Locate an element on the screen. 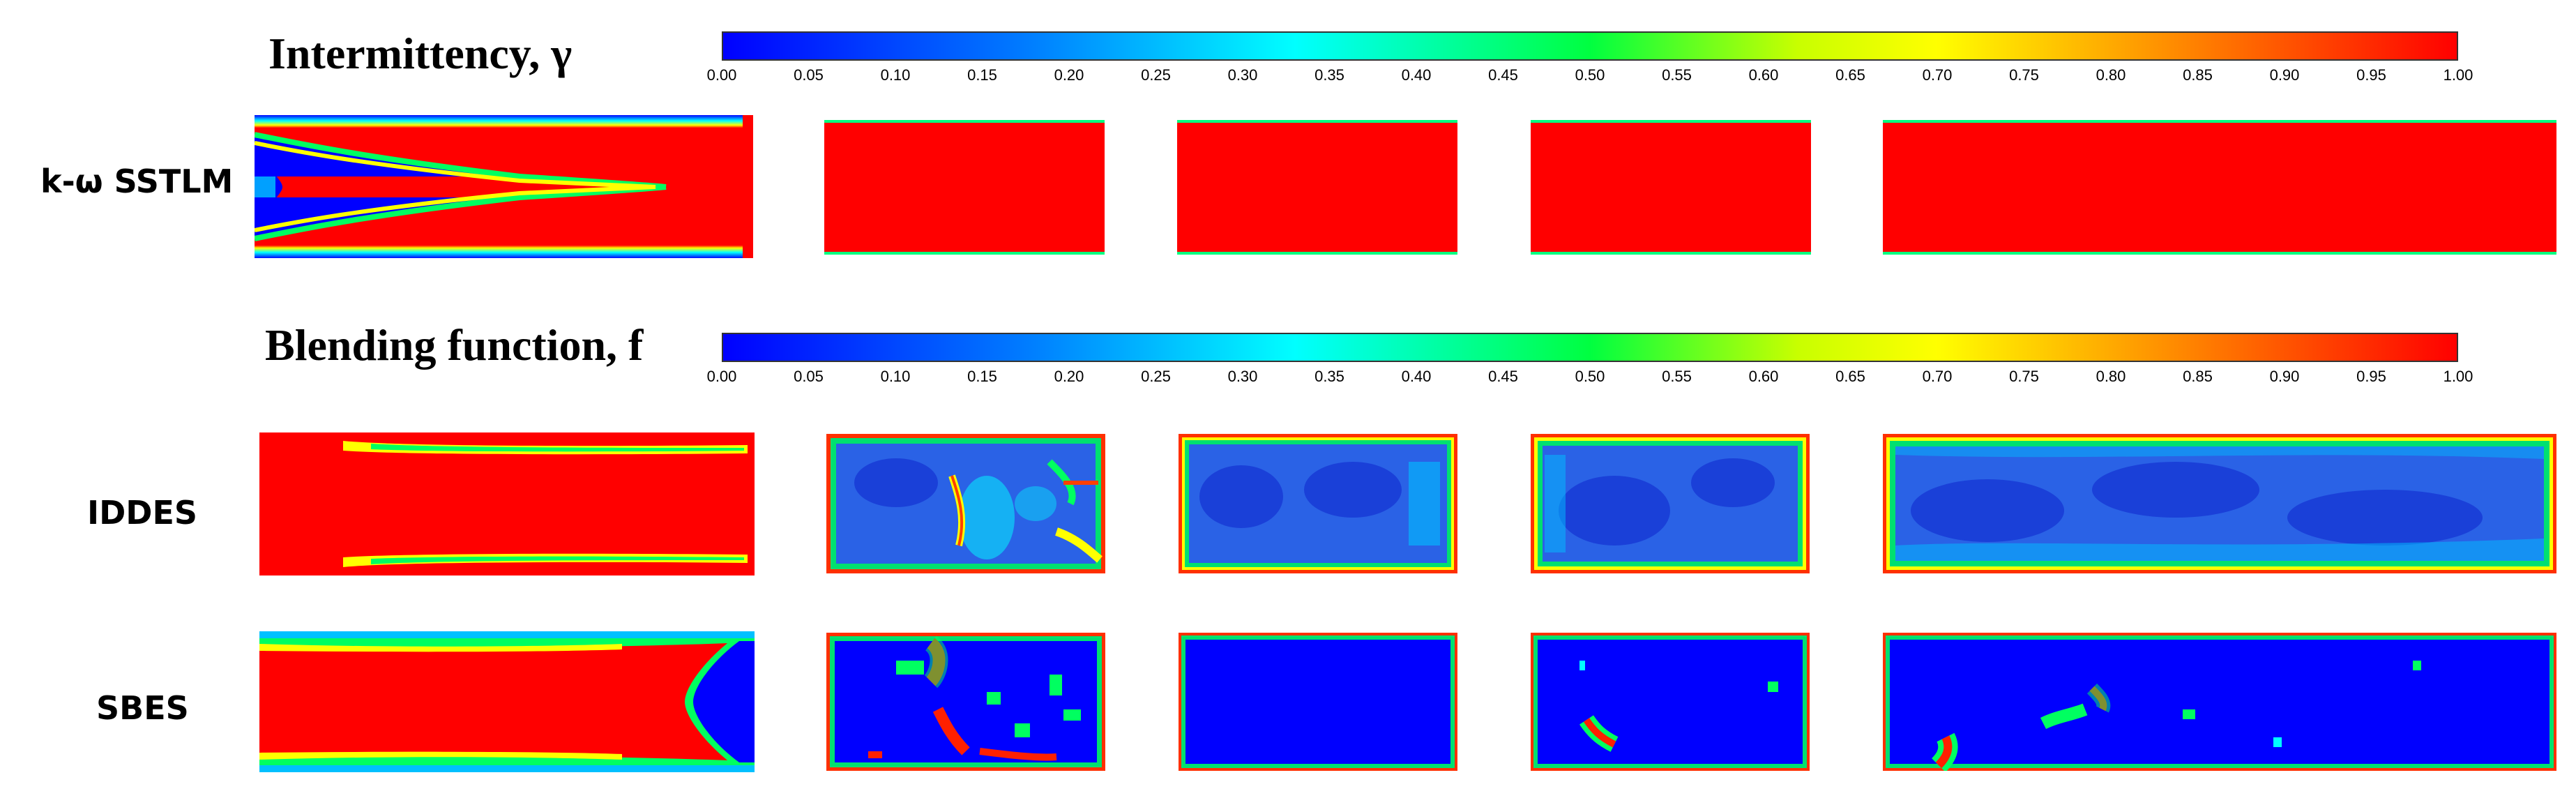  blending-function-title: Blending function, f is located at coordinates (454, 345).